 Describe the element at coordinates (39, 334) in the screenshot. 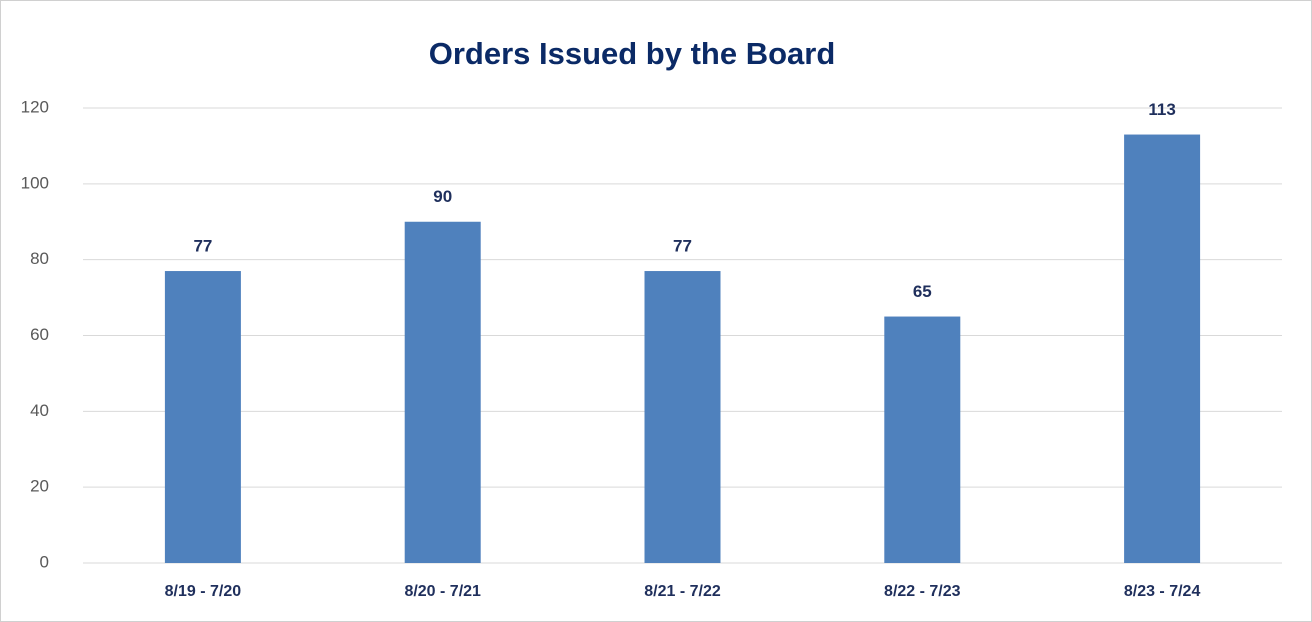

I see `y-tick-label: 60` at that location.